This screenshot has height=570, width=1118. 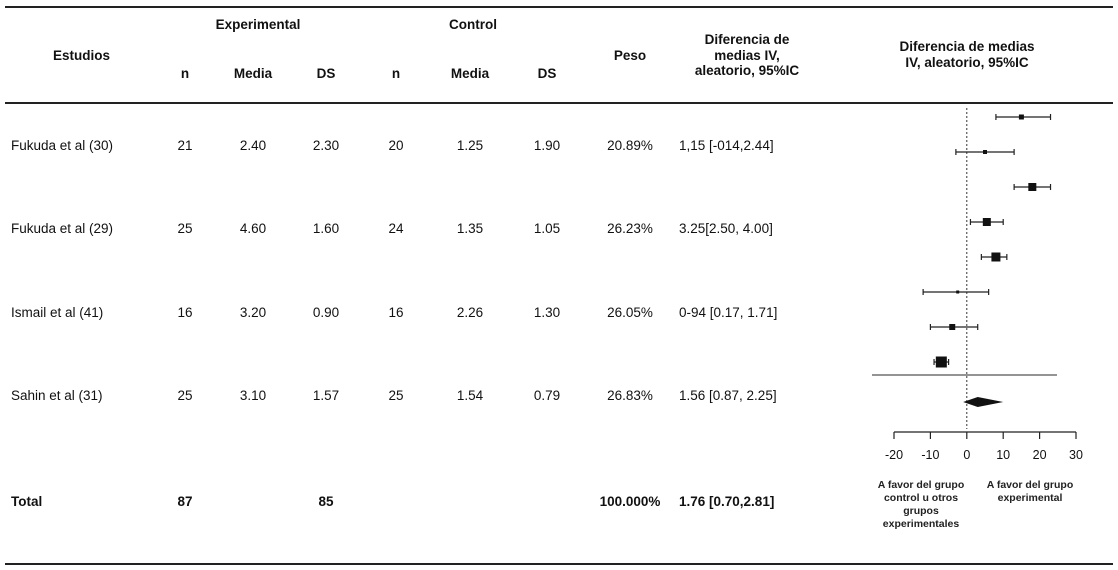 What do you see at coordinates (473, 24) in the screenshot?
I see `header-control: Control` at bounding box center [473, 24].